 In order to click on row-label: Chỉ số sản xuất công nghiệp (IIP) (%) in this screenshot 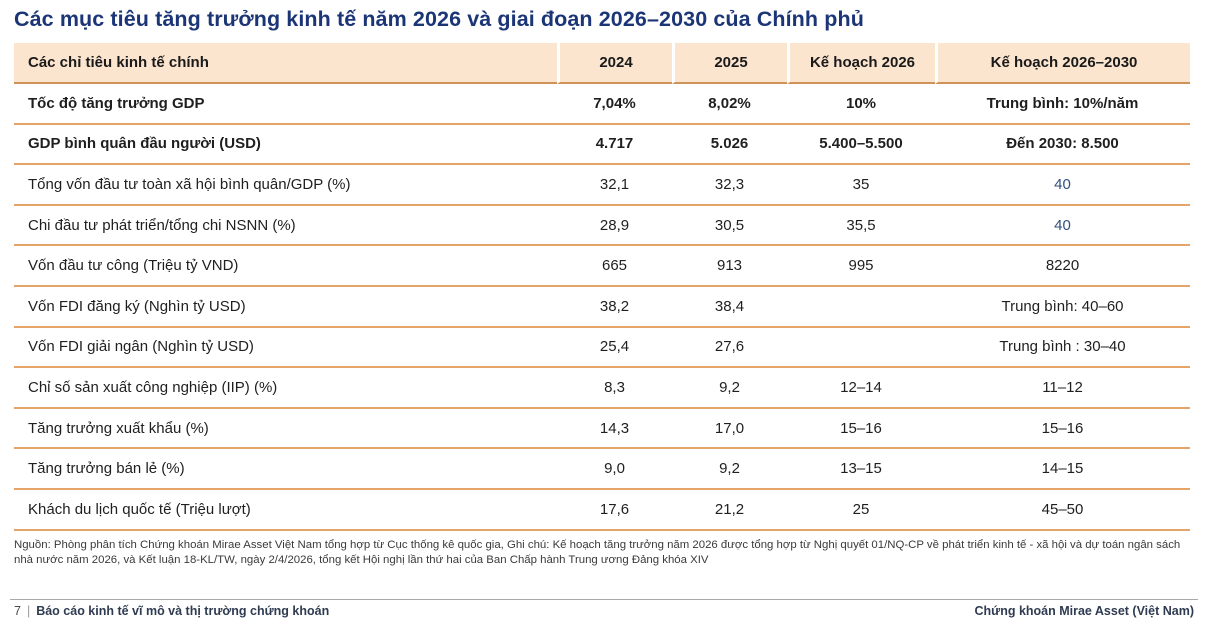, I will do `click(285, 388)`.